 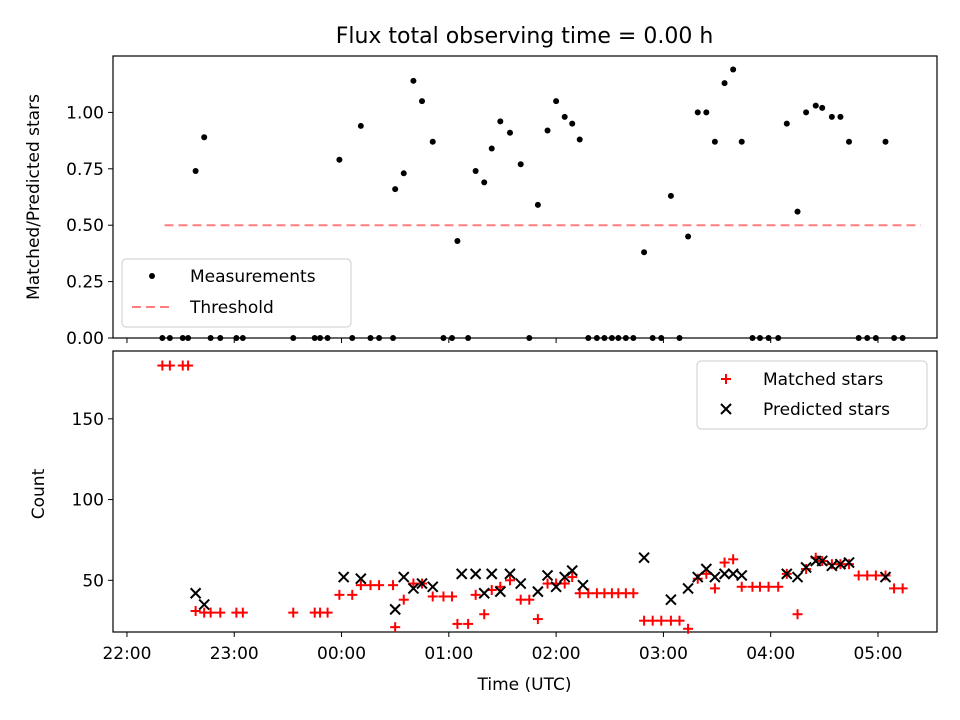 I want to click on legend-measurements-label: Measurements, so click(x=253, y=277).